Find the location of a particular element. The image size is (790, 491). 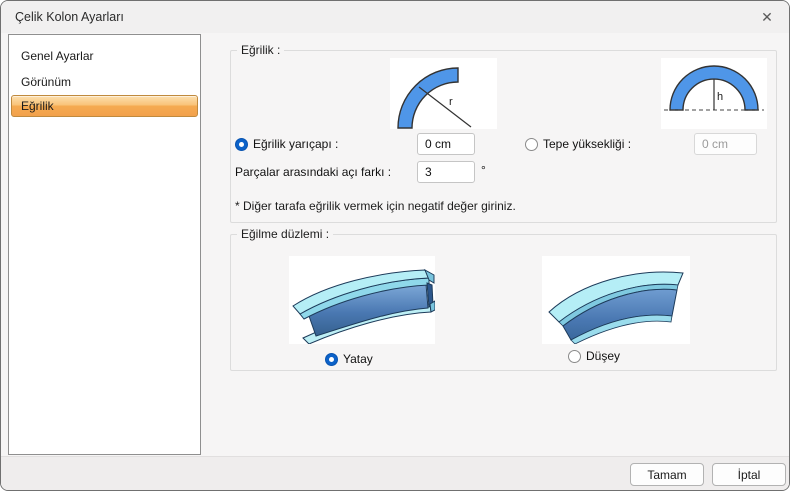

curvature-radius-label: Eğrilik yarıçapı : is located at coordinates (296, 144).